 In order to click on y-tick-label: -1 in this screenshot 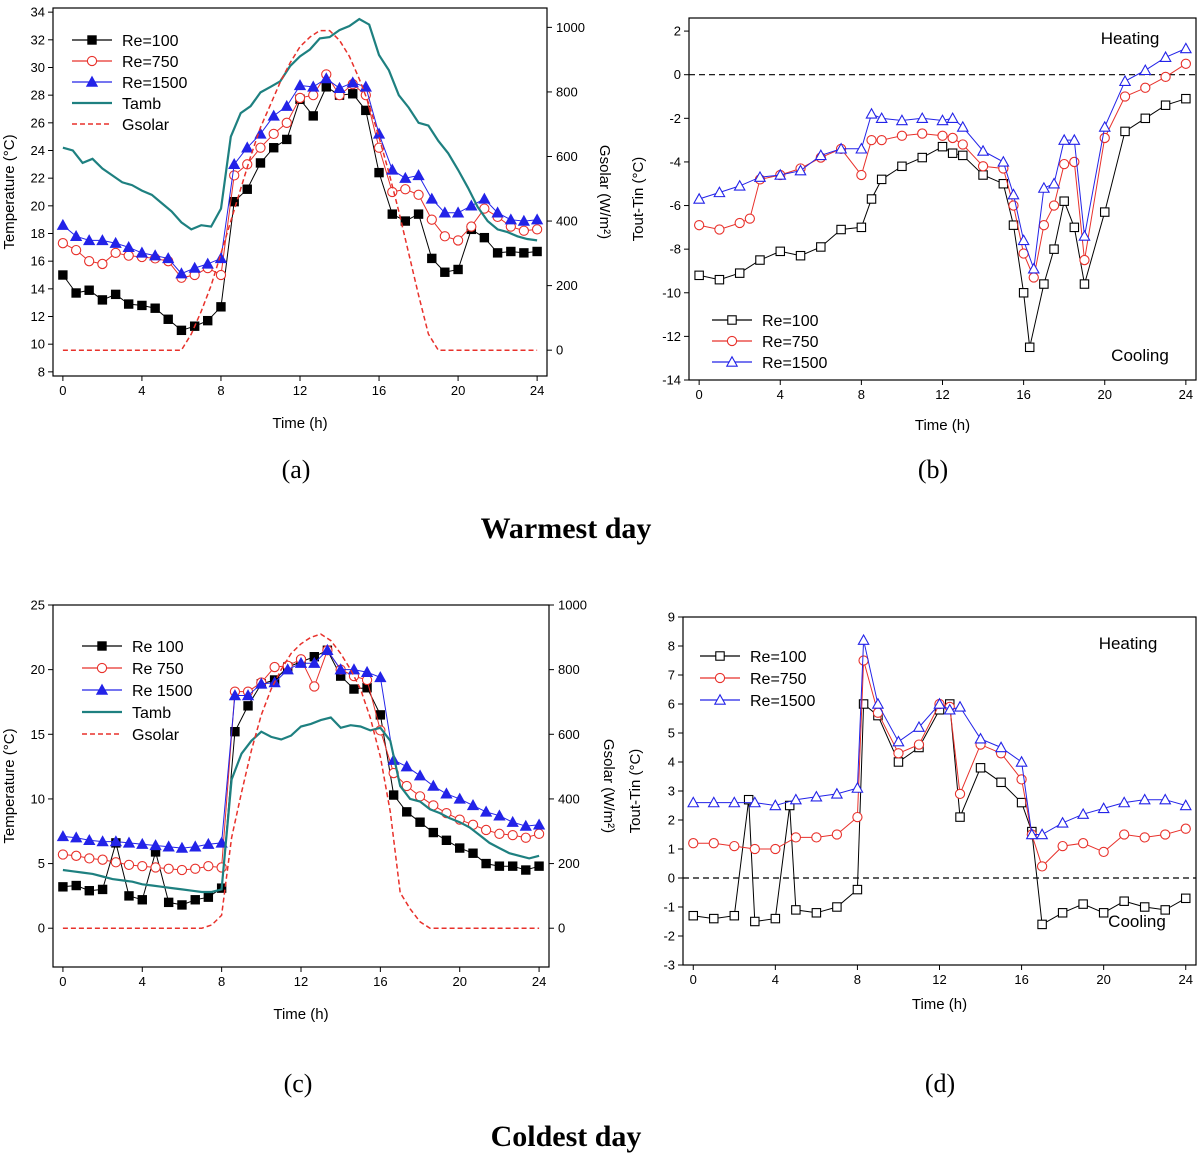, I will do `click(669, 907)`.